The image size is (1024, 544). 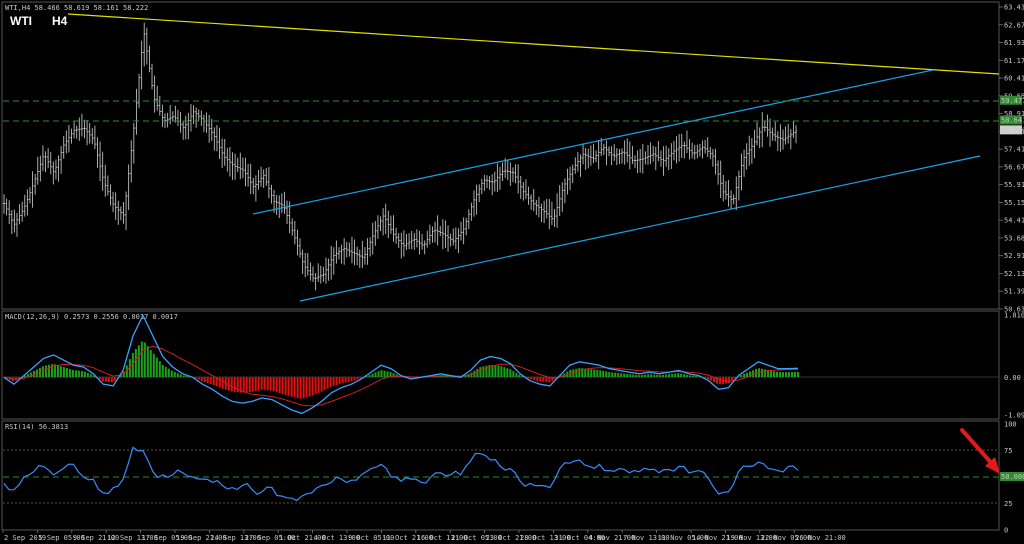 What do you see at coordinates (270, 538) in the screenshot?
I see `time-tick-label: 27 Sep 05:00` at bounding box center [270, 538].